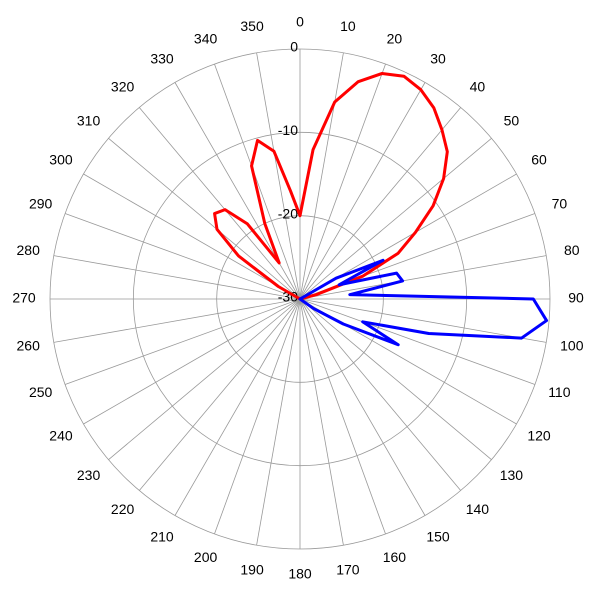  What do you see at coordinates (61, 436) in the screenshot?
I see `angle-tick-label: 240` at bounding box center [61, 436].